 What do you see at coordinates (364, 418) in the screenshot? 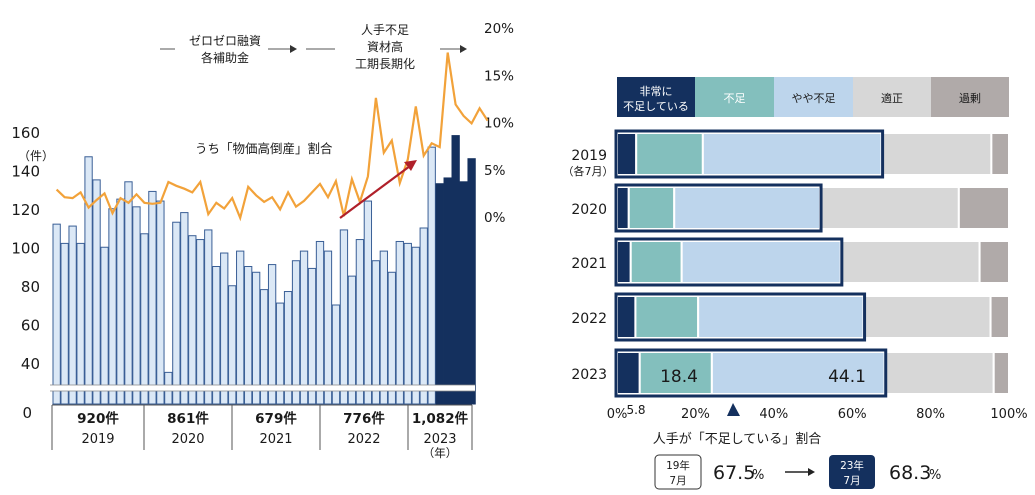
I see `year-total: 776件` at bounding box center [364, 418].